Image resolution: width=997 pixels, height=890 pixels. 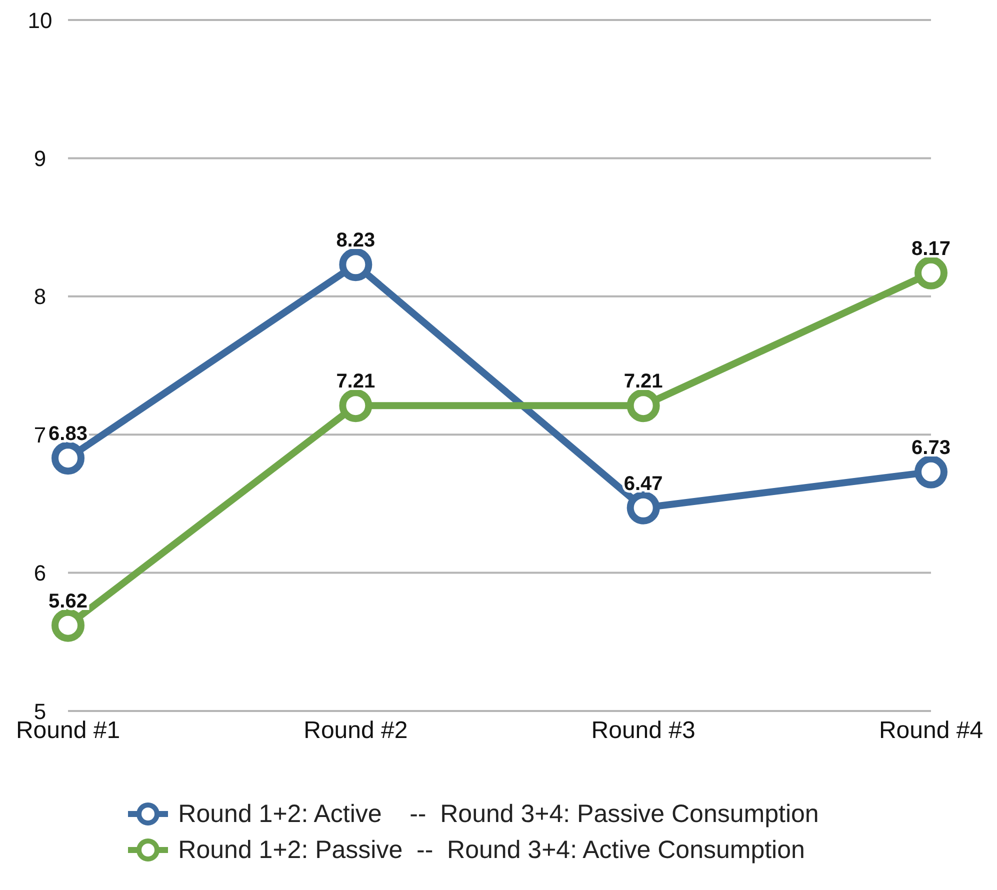 I want to click on data-label: 5.62, so click(x=68, y=601).